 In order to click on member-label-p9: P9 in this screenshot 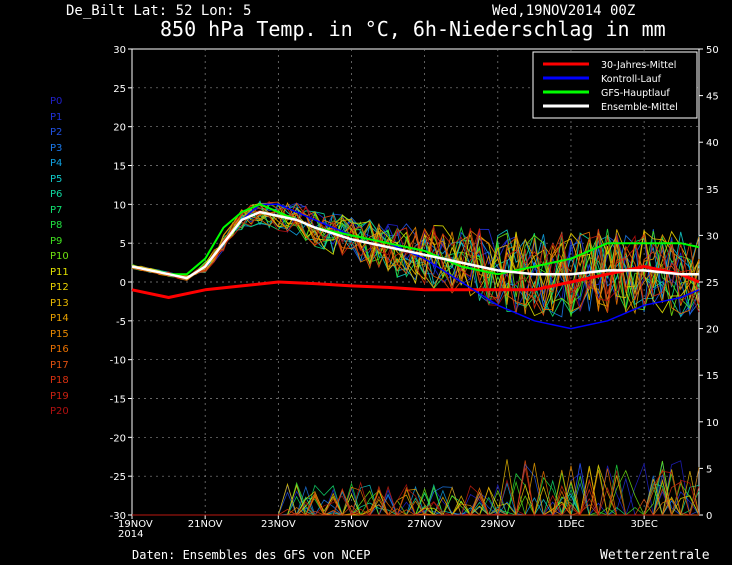, I will do `click(56, 241)`.